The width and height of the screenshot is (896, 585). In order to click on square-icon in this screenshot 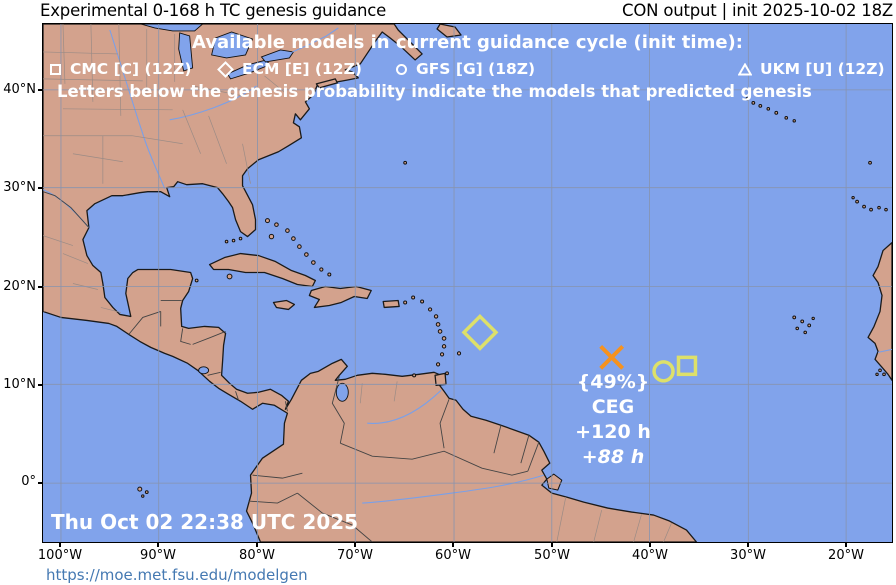, I will do `click(55, 69)`.